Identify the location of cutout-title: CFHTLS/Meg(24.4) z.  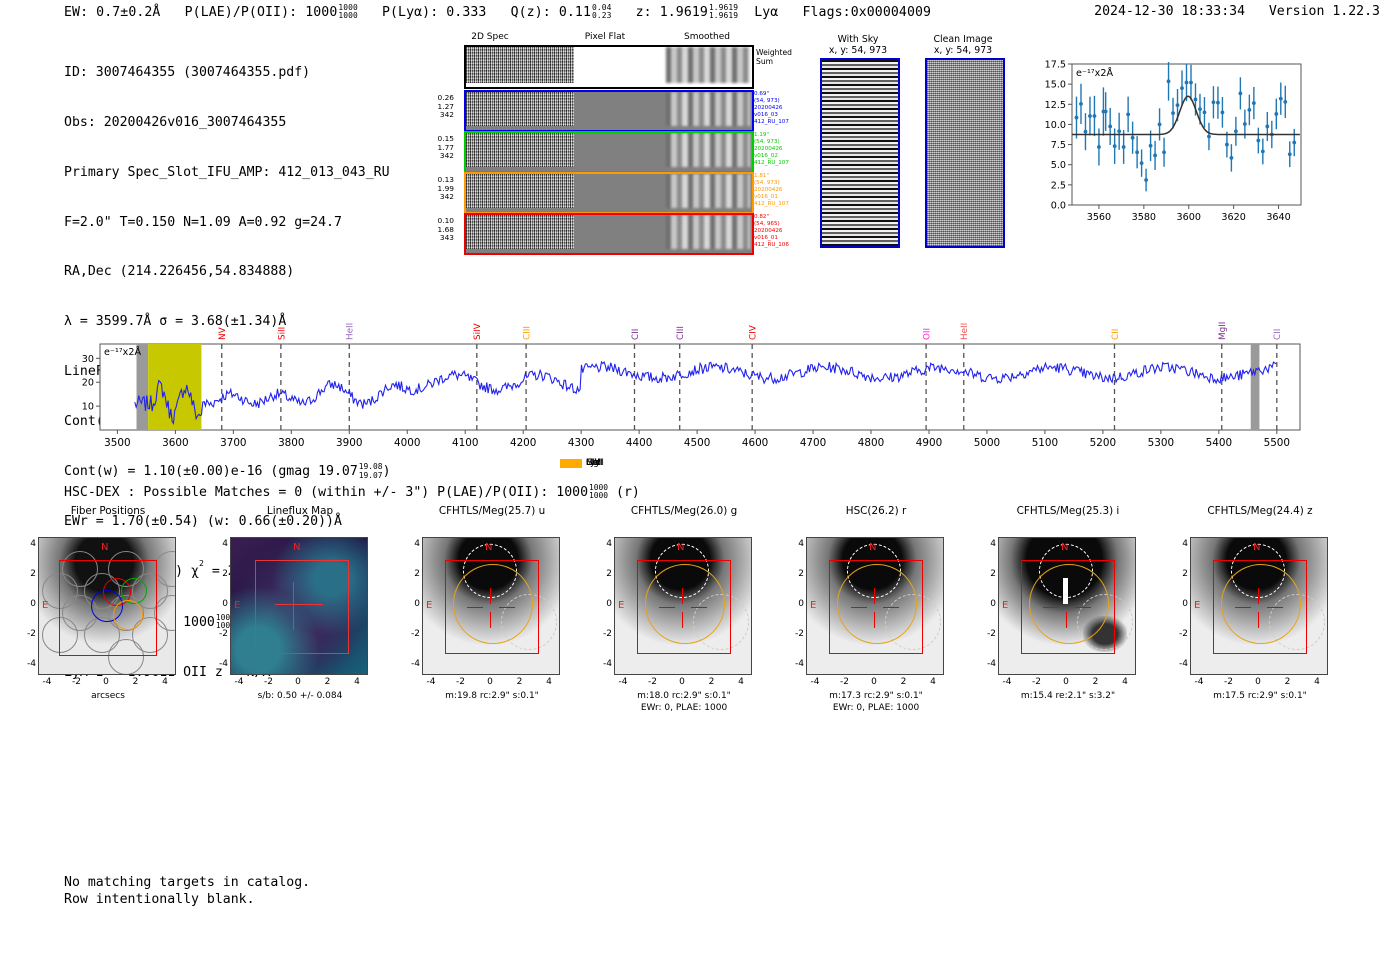
(1260, 511).